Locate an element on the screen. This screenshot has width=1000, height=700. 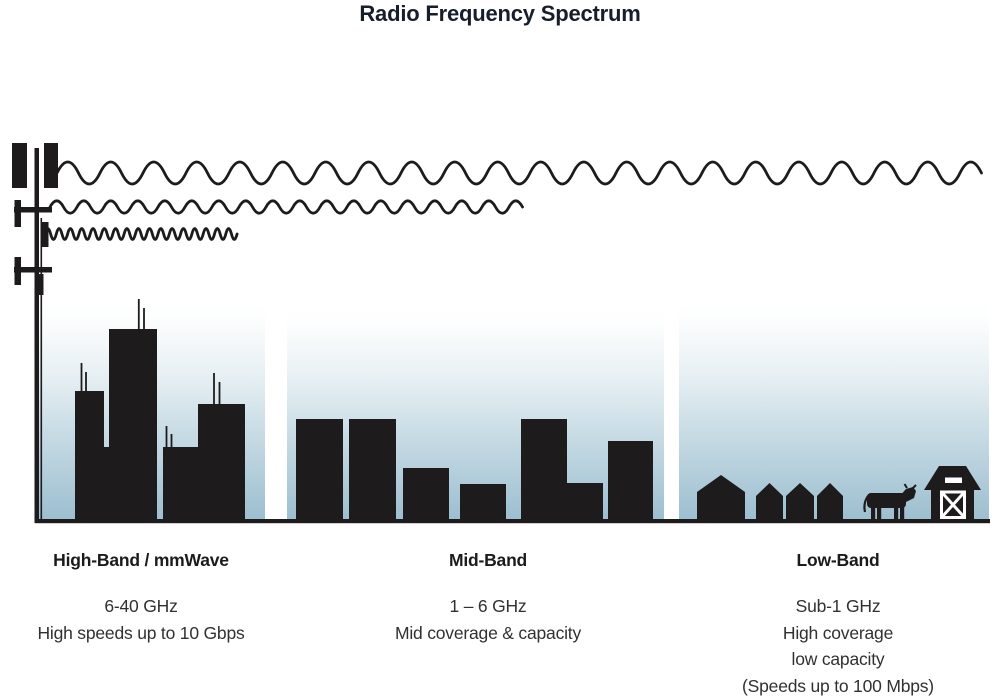
band-name-high: High-Band / mmWave is located at coordinates (141, 560).